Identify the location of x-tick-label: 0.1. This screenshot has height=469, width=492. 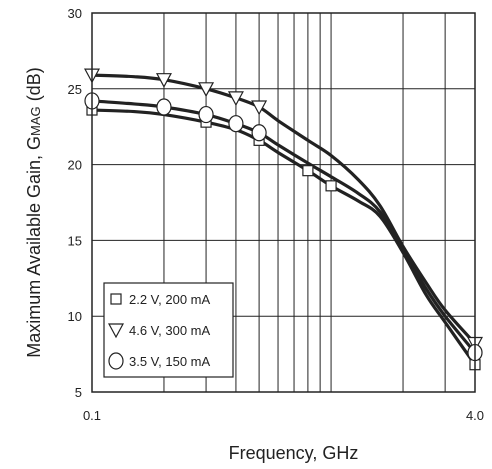
(92, 415).